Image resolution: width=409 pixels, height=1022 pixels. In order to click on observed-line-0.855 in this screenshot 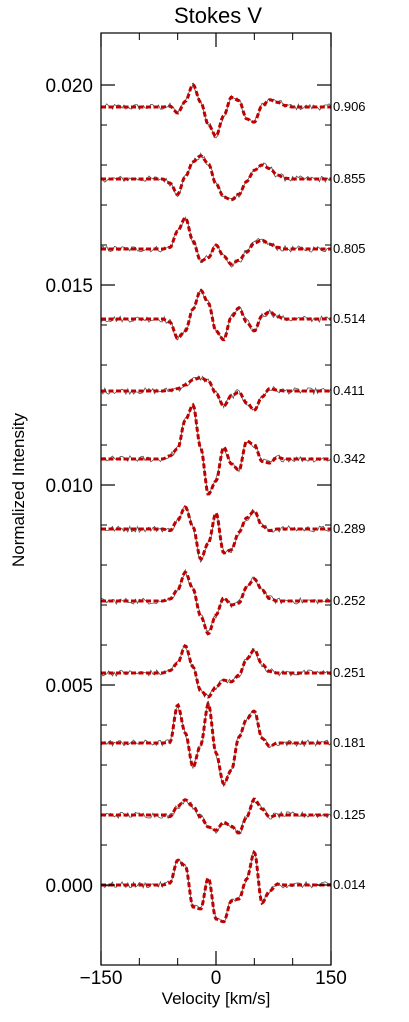, I will do `click(216, 176)`.